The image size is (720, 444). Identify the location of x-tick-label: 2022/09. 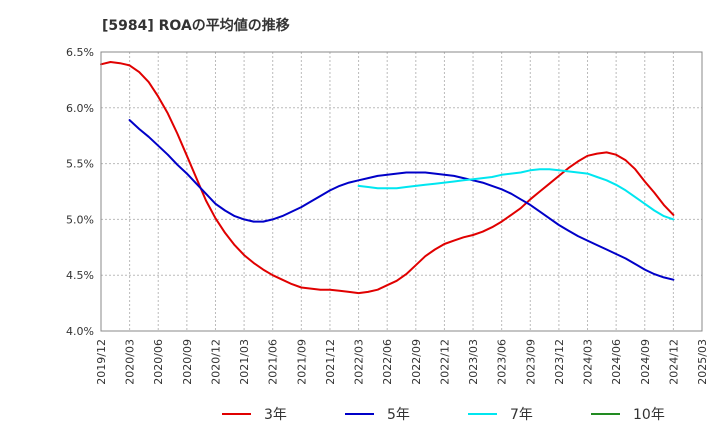
(416, 362).